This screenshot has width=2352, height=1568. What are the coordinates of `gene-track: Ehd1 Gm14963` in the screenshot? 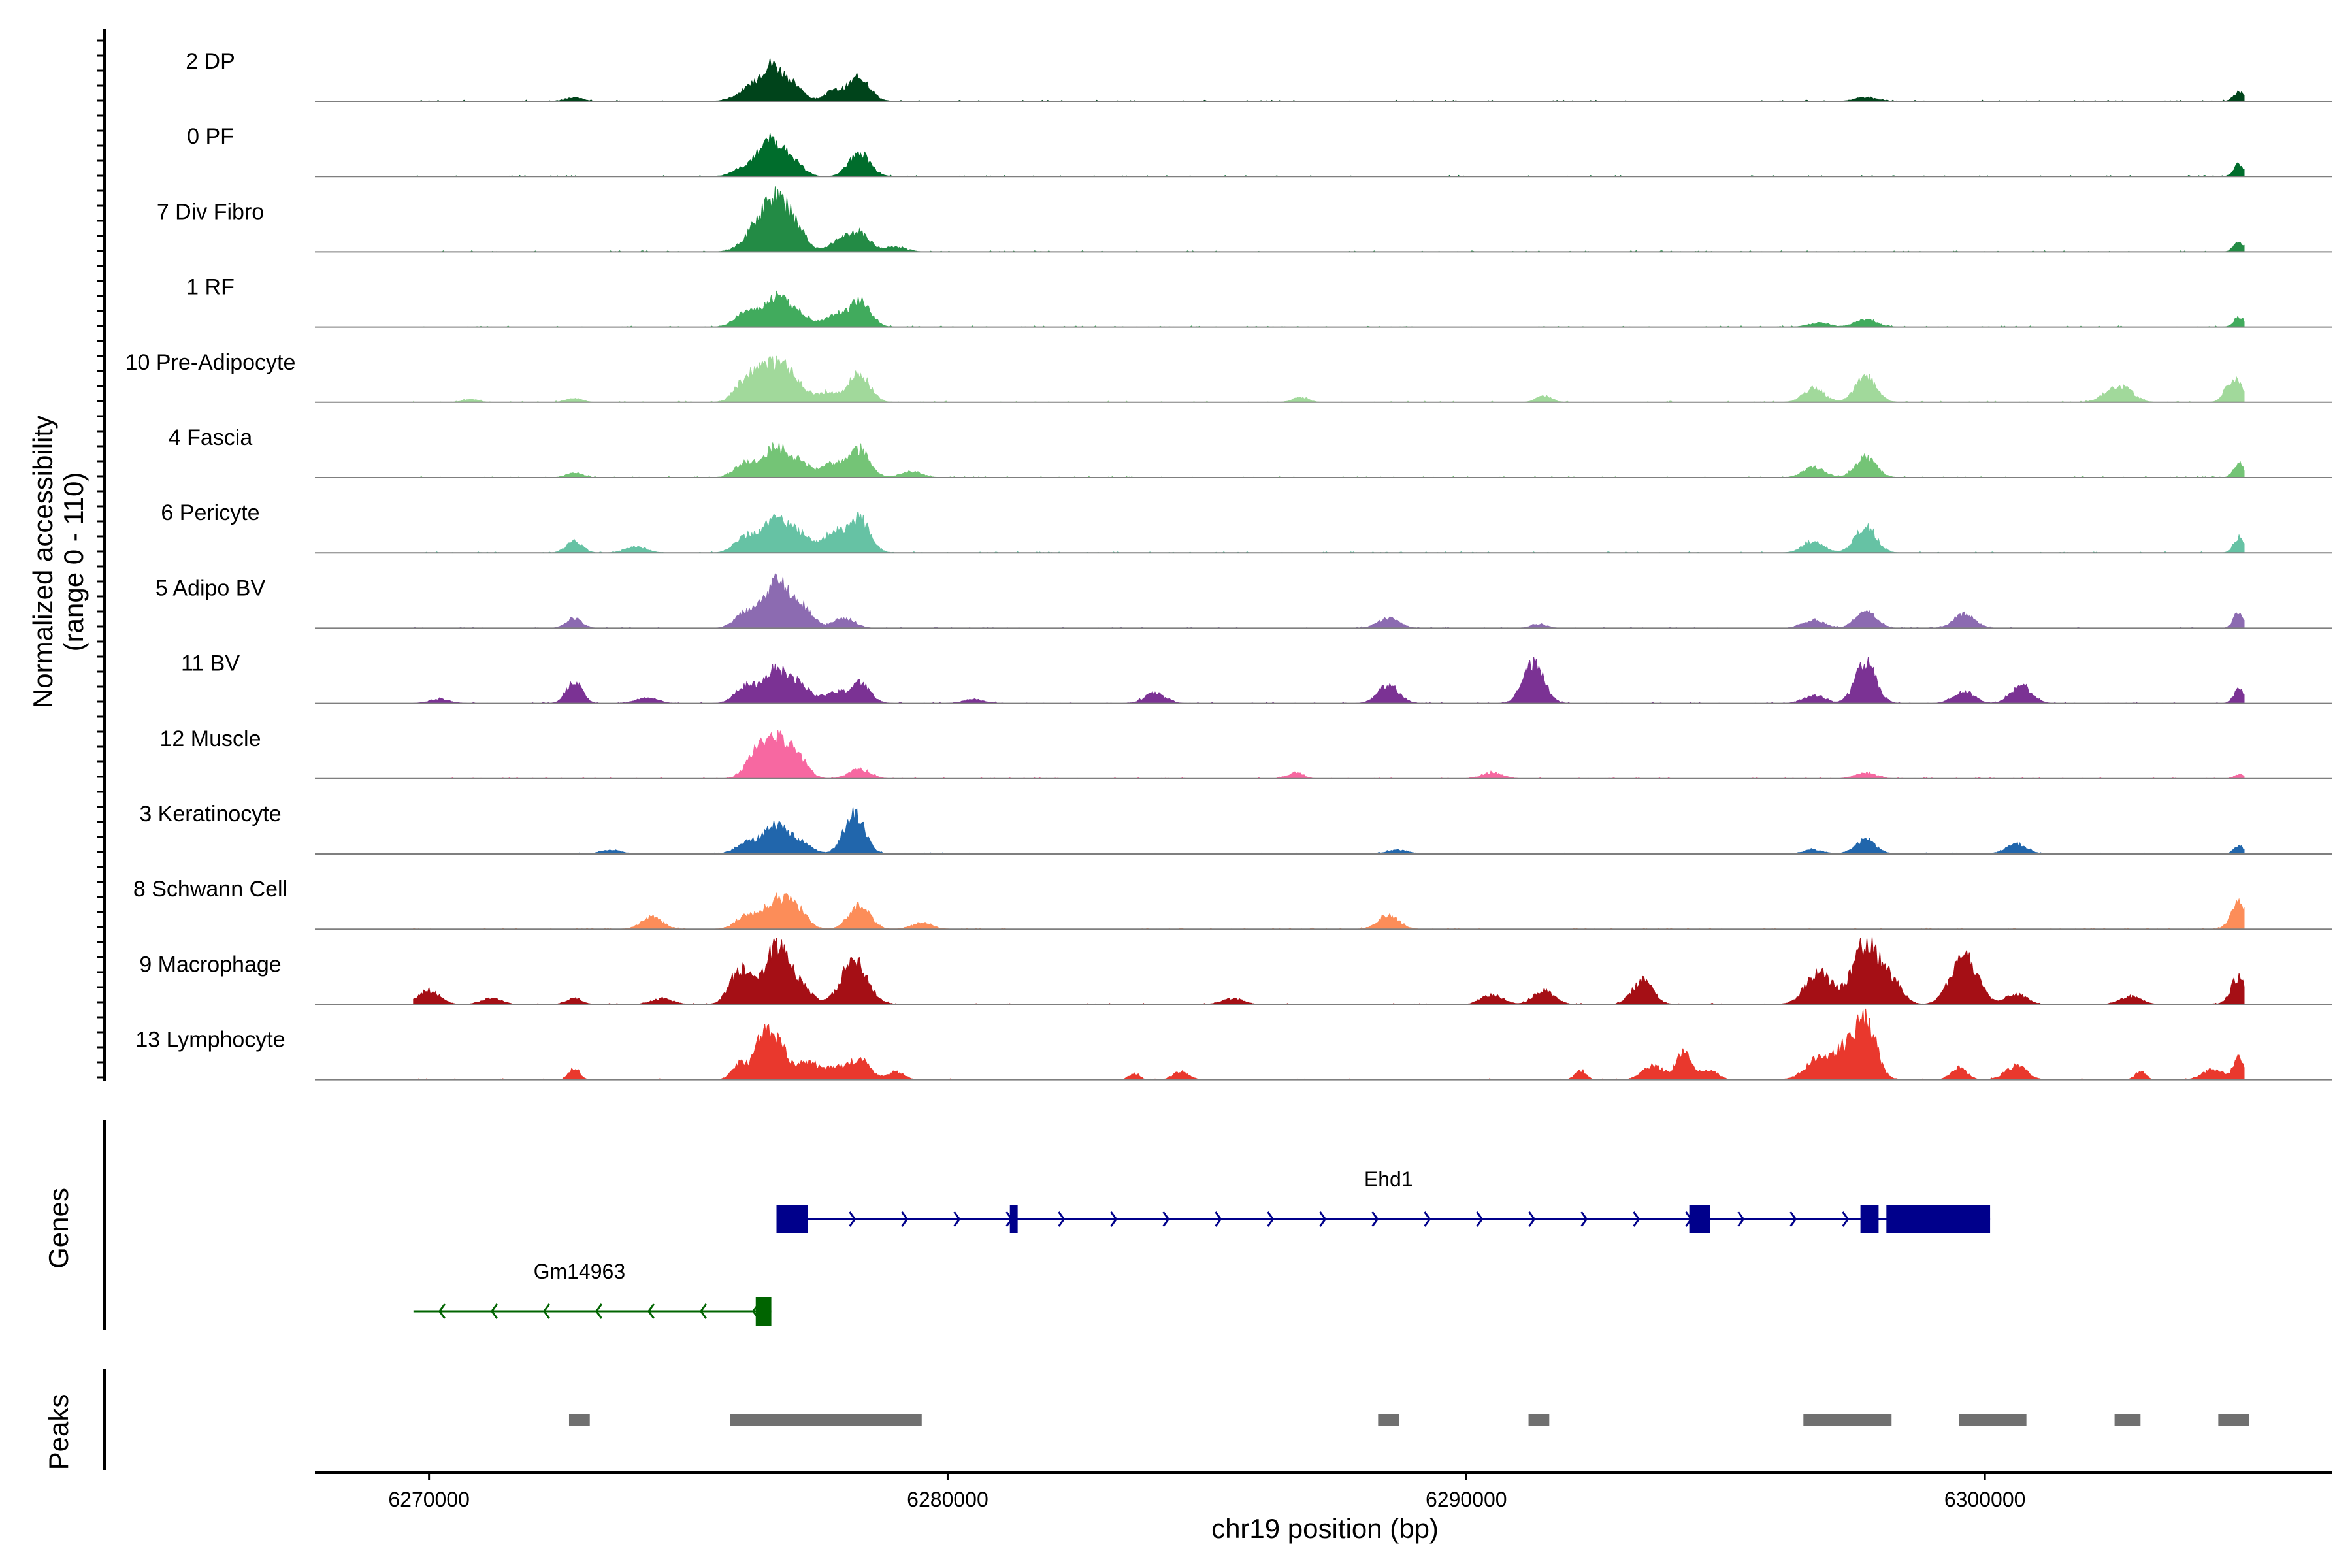 It's located at (1202, 1247).